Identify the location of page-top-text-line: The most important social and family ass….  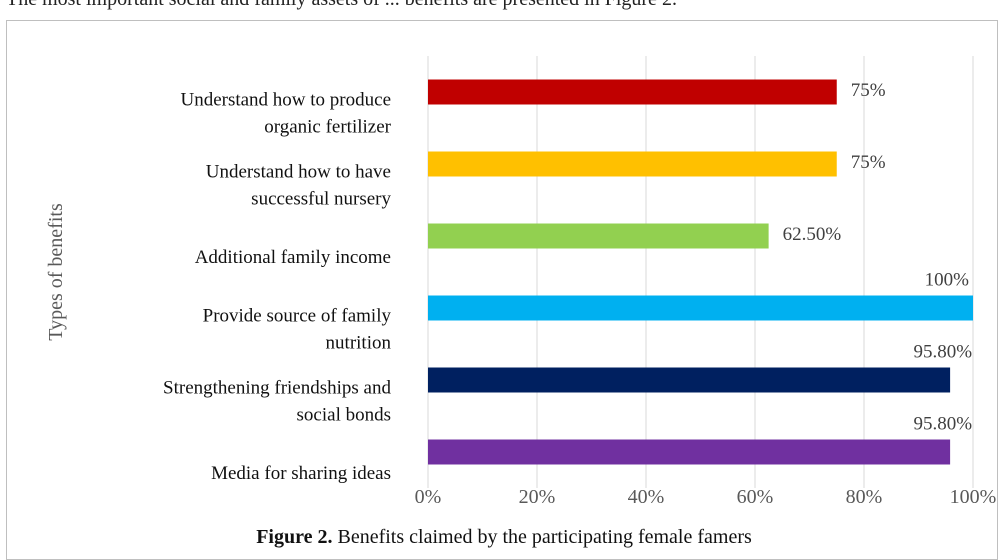
(341, 5).